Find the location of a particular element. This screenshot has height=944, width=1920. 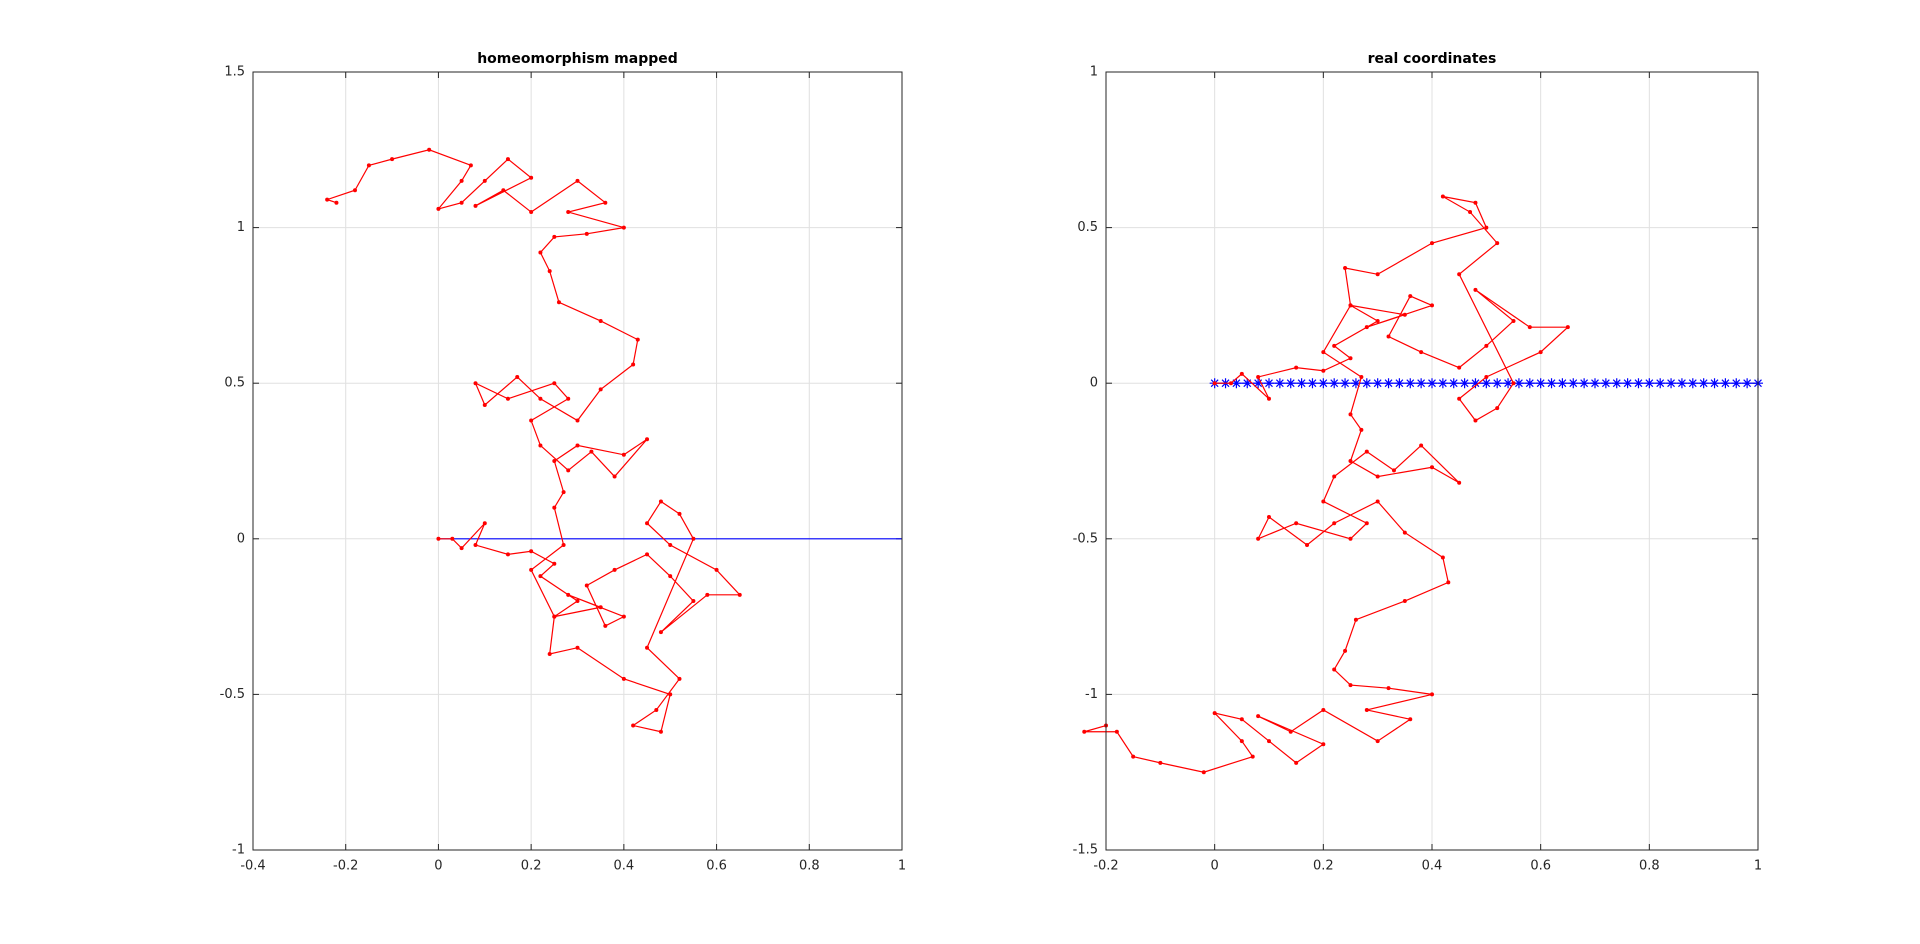

x-tick-label: -0.2 is located at coordinates (345, 866).